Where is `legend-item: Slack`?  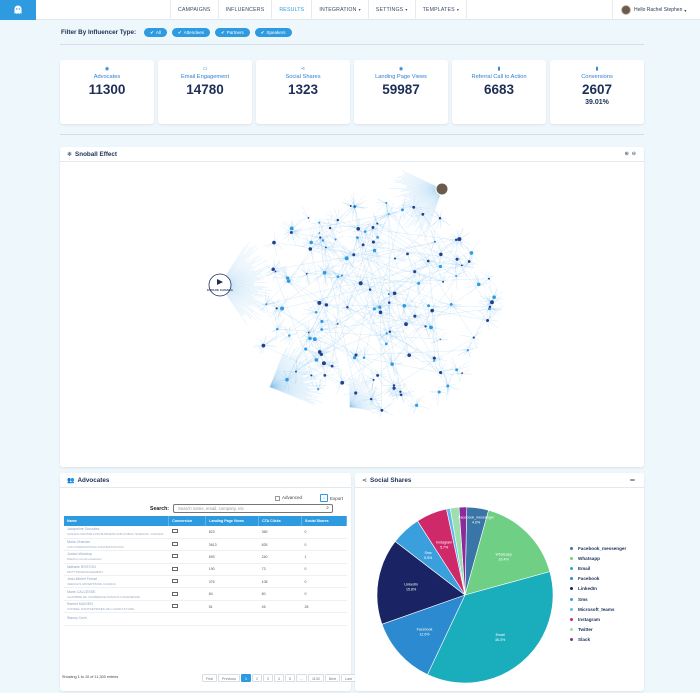 legend-item: Slack is located at coordinates (598, 640).